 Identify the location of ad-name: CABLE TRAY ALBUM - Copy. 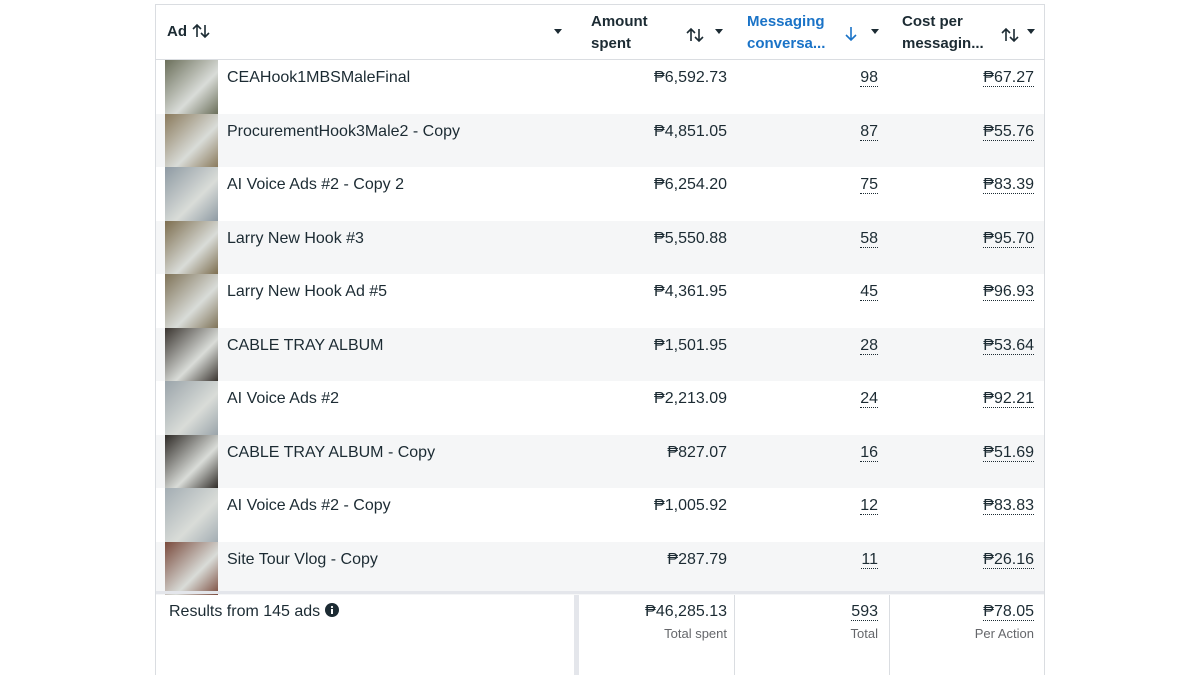
(392, 453).